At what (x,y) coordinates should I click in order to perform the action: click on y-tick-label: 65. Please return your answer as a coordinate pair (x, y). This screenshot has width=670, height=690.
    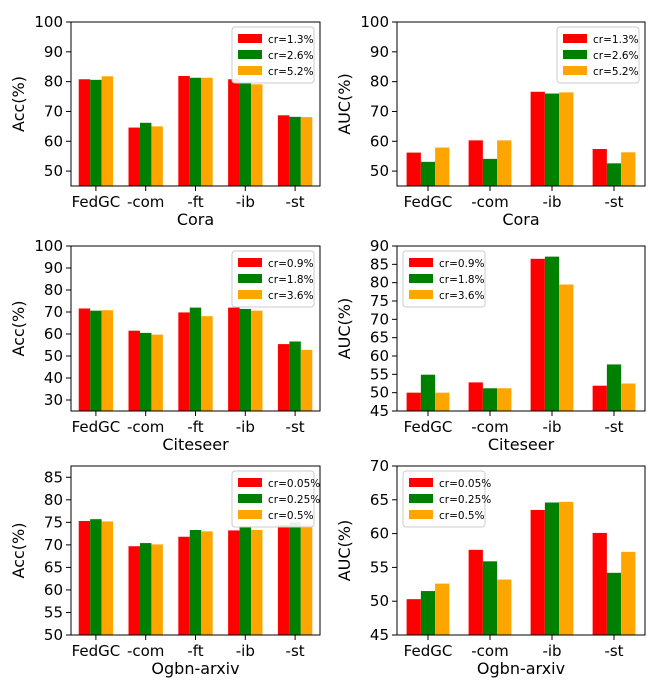
    Looking at the image, I should click on (379, 500).